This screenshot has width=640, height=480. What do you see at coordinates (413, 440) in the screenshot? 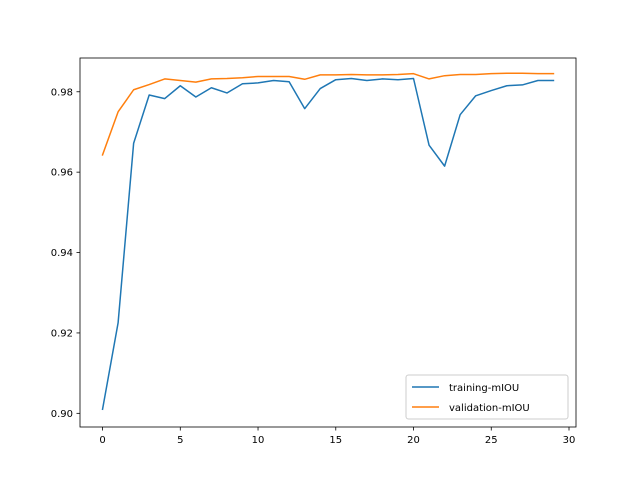
I see `x-tick-label: 20` at bounding box center [413, 440].